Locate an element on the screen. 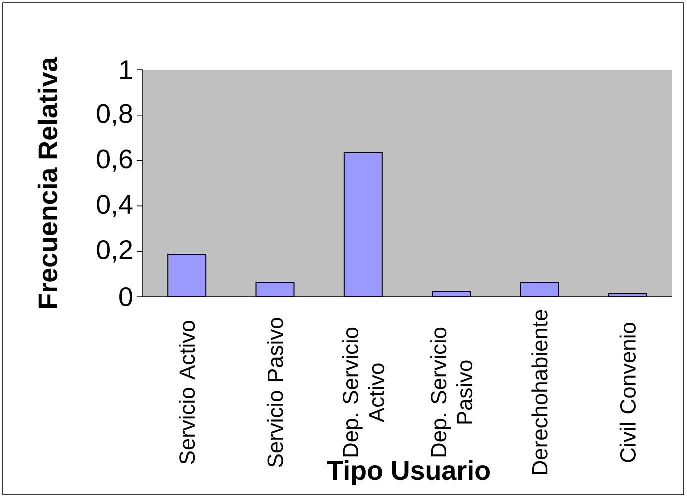 The image size is (687, 498). x-tick-label: Servicio Activo is located at coordinates (187, 392).